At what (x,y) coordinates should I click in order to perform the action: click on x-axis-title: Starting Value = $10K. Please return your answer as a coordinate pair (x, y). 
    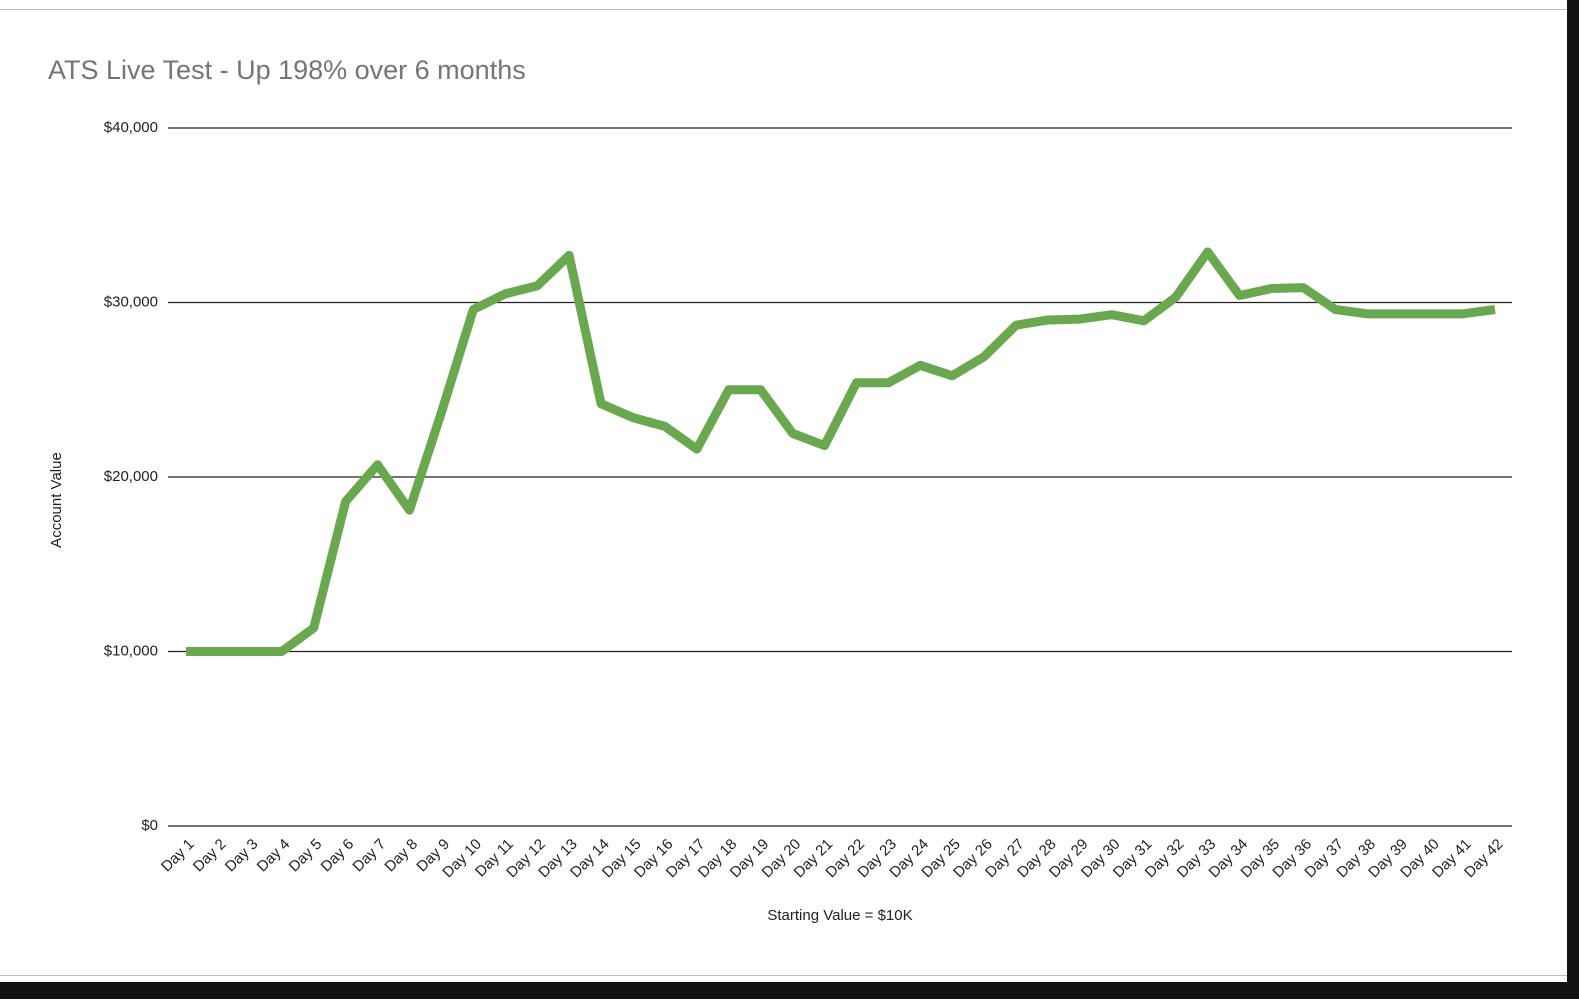
    Looking at the image, I should click on (839, 915).